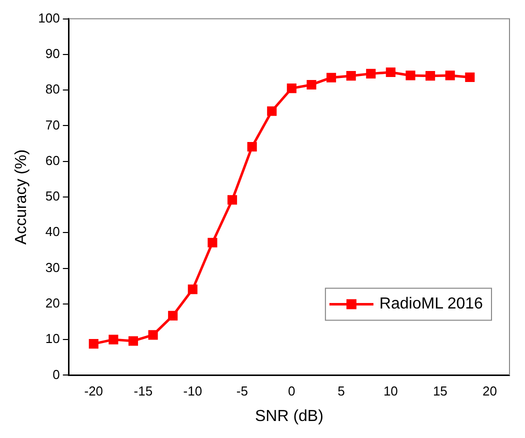  I want to click on x-tick-label: 5, so click(341, 391).